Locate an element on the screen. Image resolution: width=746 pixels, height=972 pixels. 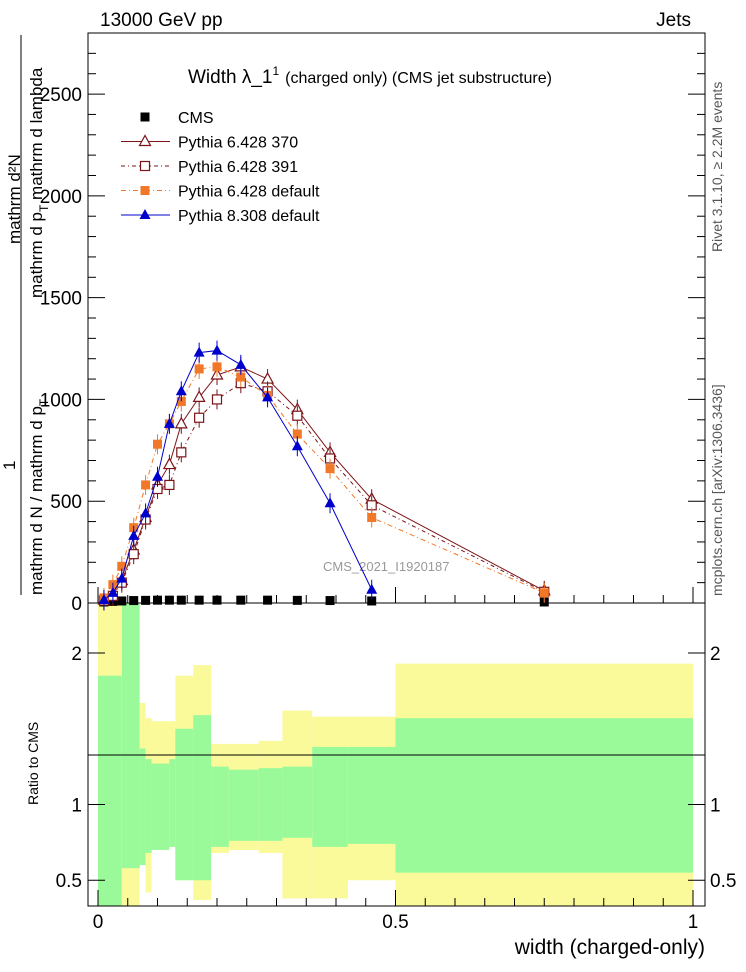
ylabel-denominator: mathrm d N / mathrm d pT is located at coordinates (39, 496).